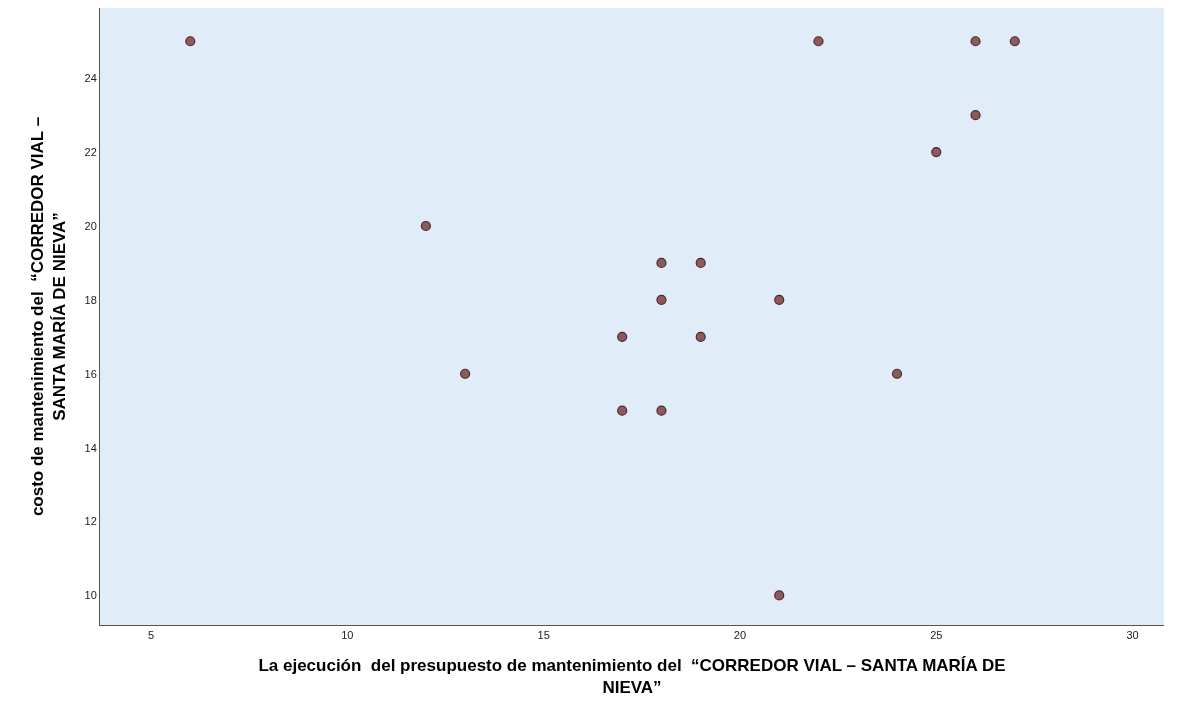 This screenshot has height=720, width=1179. What do you see at coordinates (632, 676) in the screenshot?
I see `x-axis-title: La ejecución del presupuesto de mantenimiento del “CORREDOR VIAL – SANTA MARÍA DE NIEVA”` at bounding box center [632, 676].